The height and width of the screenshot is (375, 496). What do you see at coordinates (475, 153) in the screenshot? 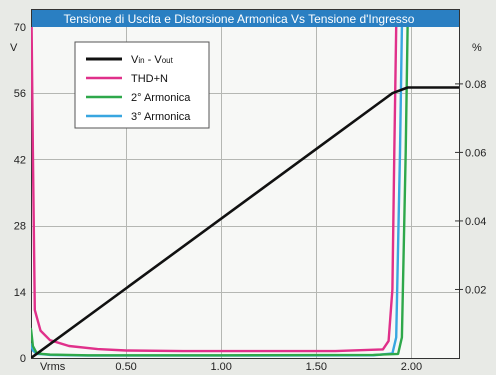
I see `y-right-tick-label: 0.06` at bounding box center [475, 153].